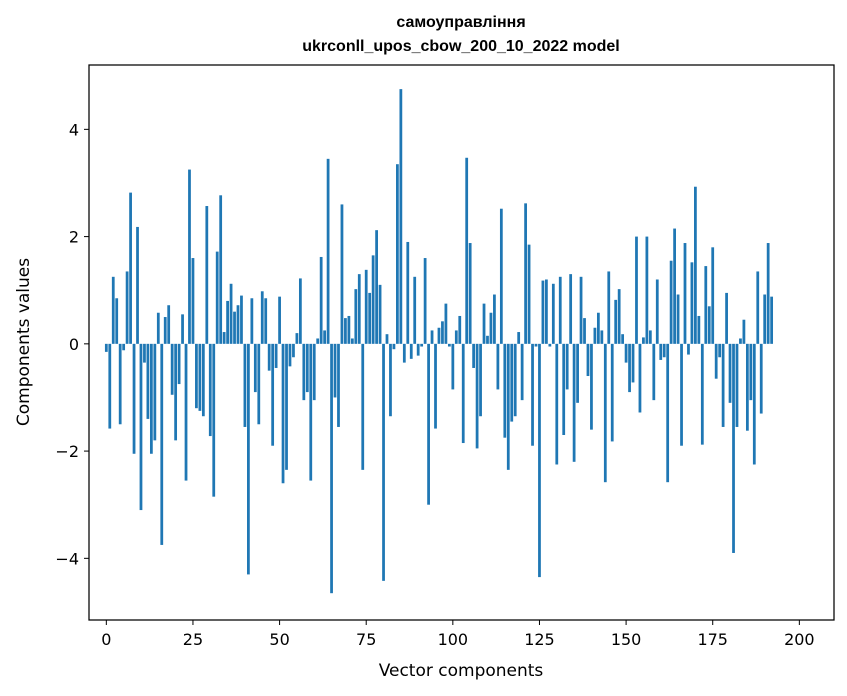 The image size is (847, 696). What do you see at coordinates (74, 237) in the screenshot?
I see `y-tick-label: 2` at bounding box center [74, 237].